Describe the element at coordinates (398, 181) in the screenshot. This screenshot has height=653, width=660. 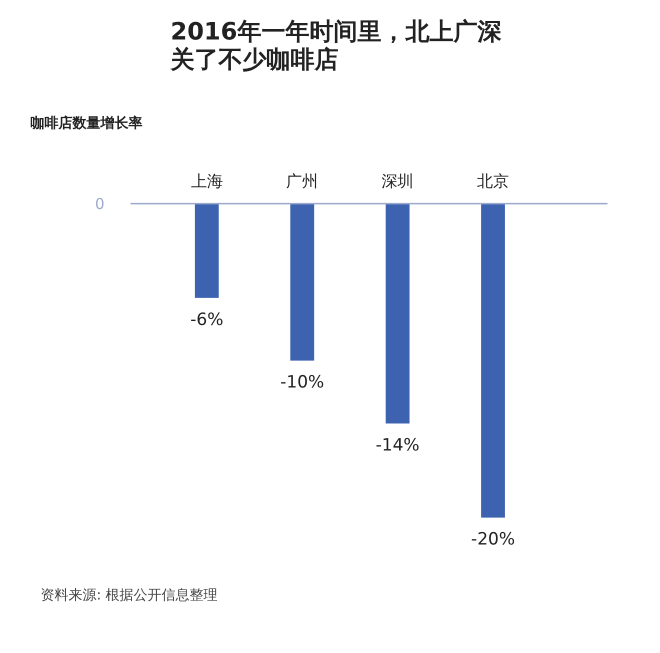
I see `x-tick-label: 深圳` at that location.